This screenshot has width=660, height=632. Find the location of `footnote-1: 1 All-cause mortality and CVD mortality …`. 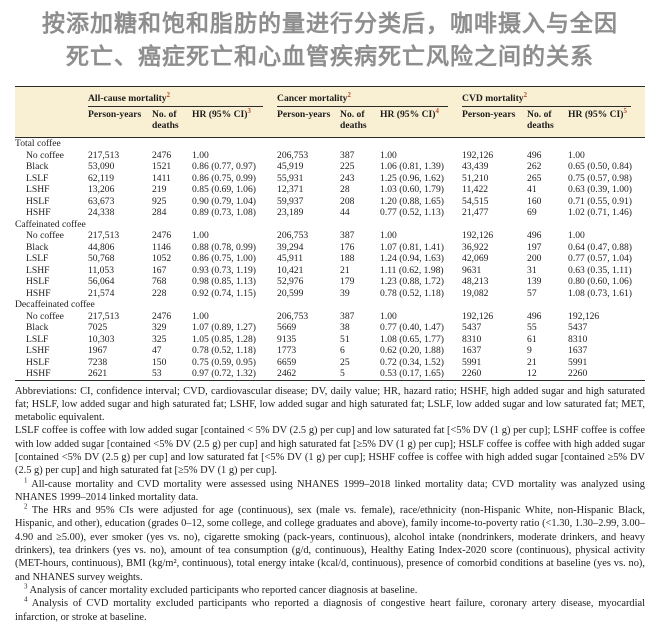

footnote-1: 1 All-cause mortality and CVD mortality … is located at coordinates (330, 491).